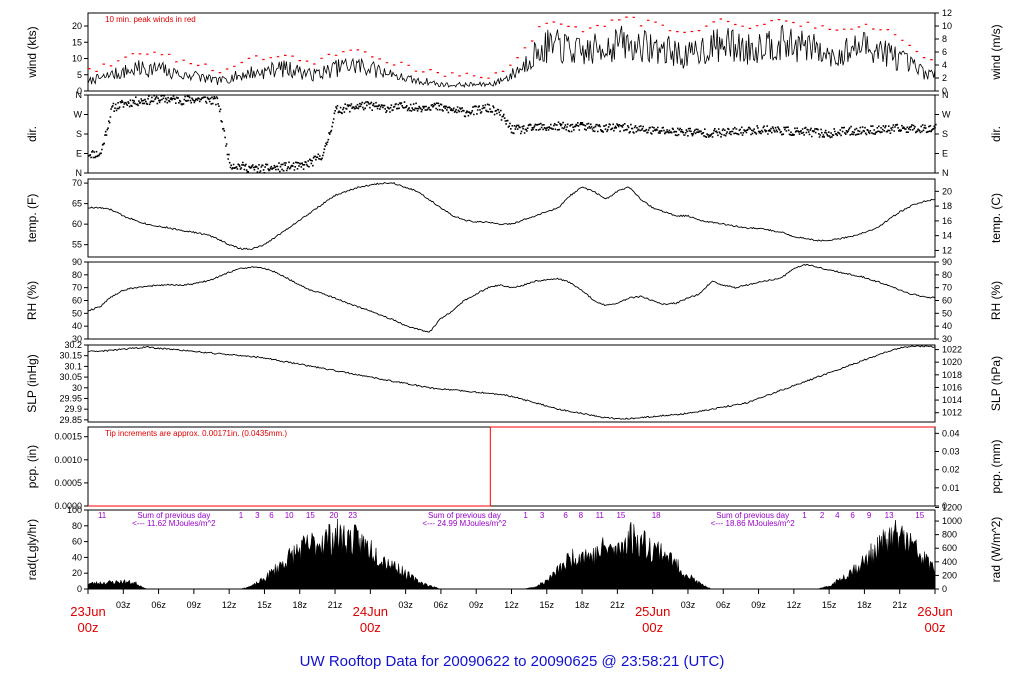 The height and width of the screenshot is (700, 1024). What do you see at coordinates (822, 515) in the screenshot?
I see `rad-hour-label: 2` at bounding box center [822, 515].